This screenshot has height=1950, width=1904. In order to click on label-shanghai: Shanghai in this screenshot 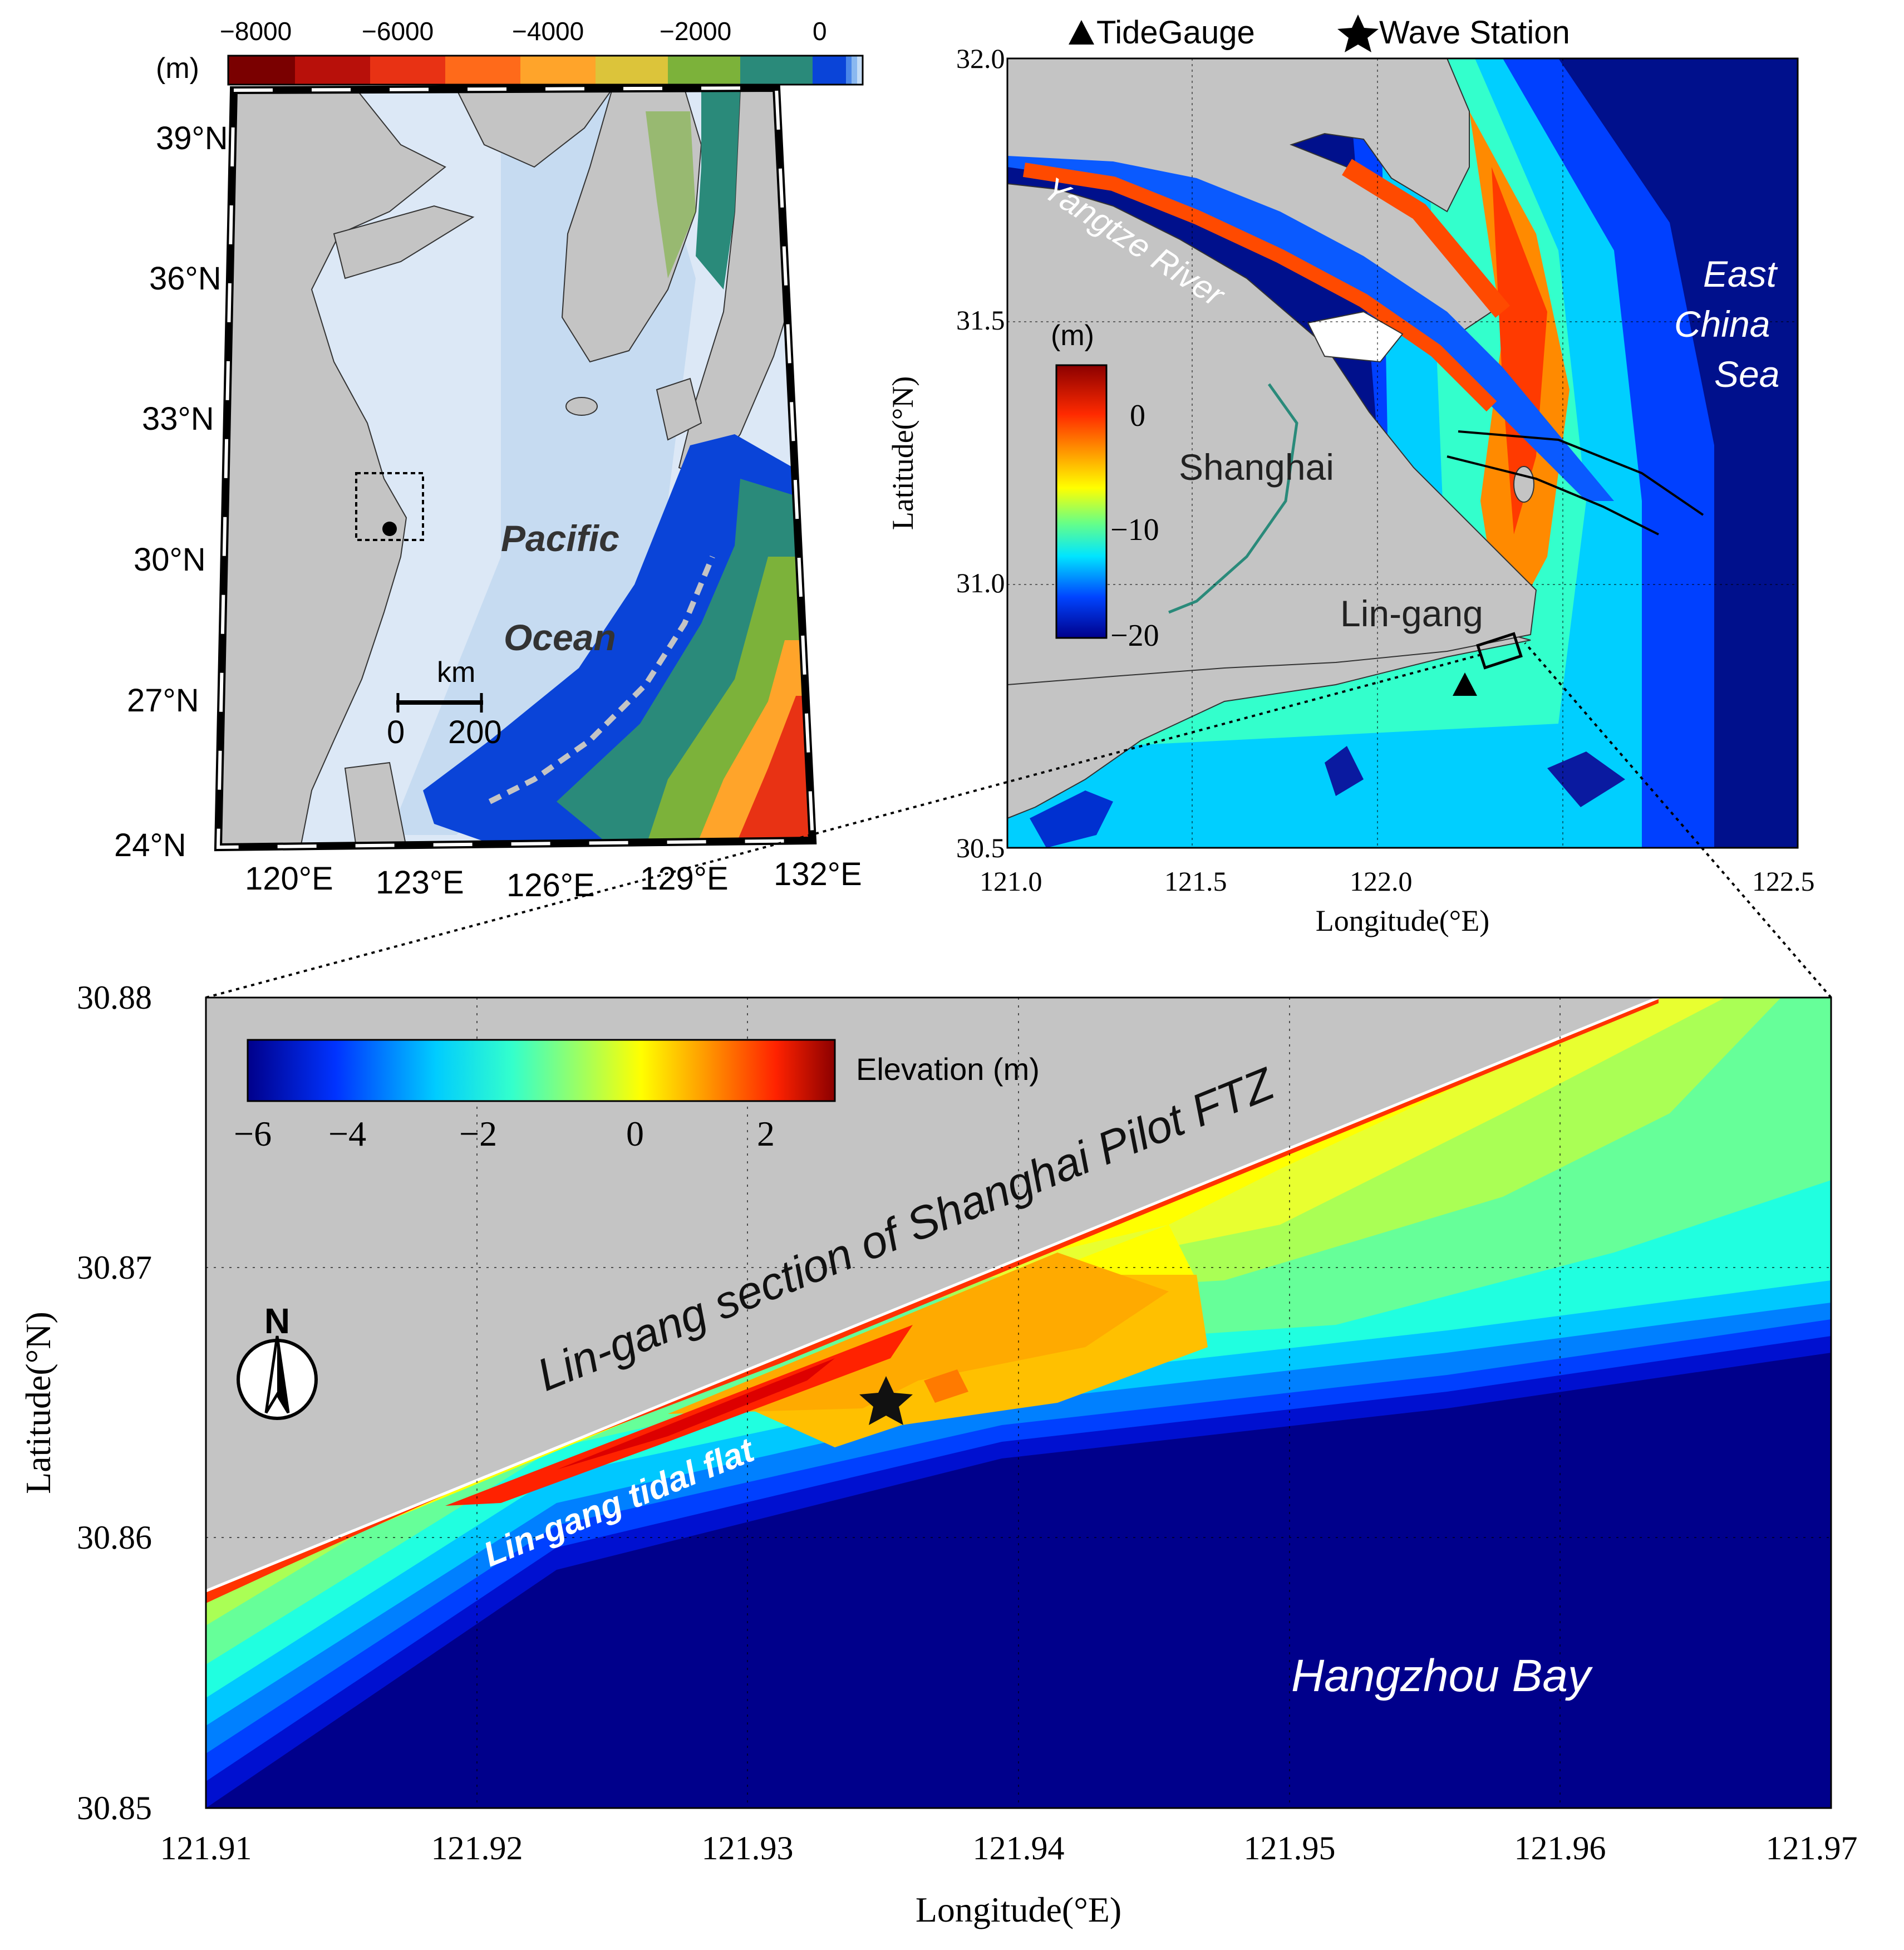, I will do `click(1256, 467)`.